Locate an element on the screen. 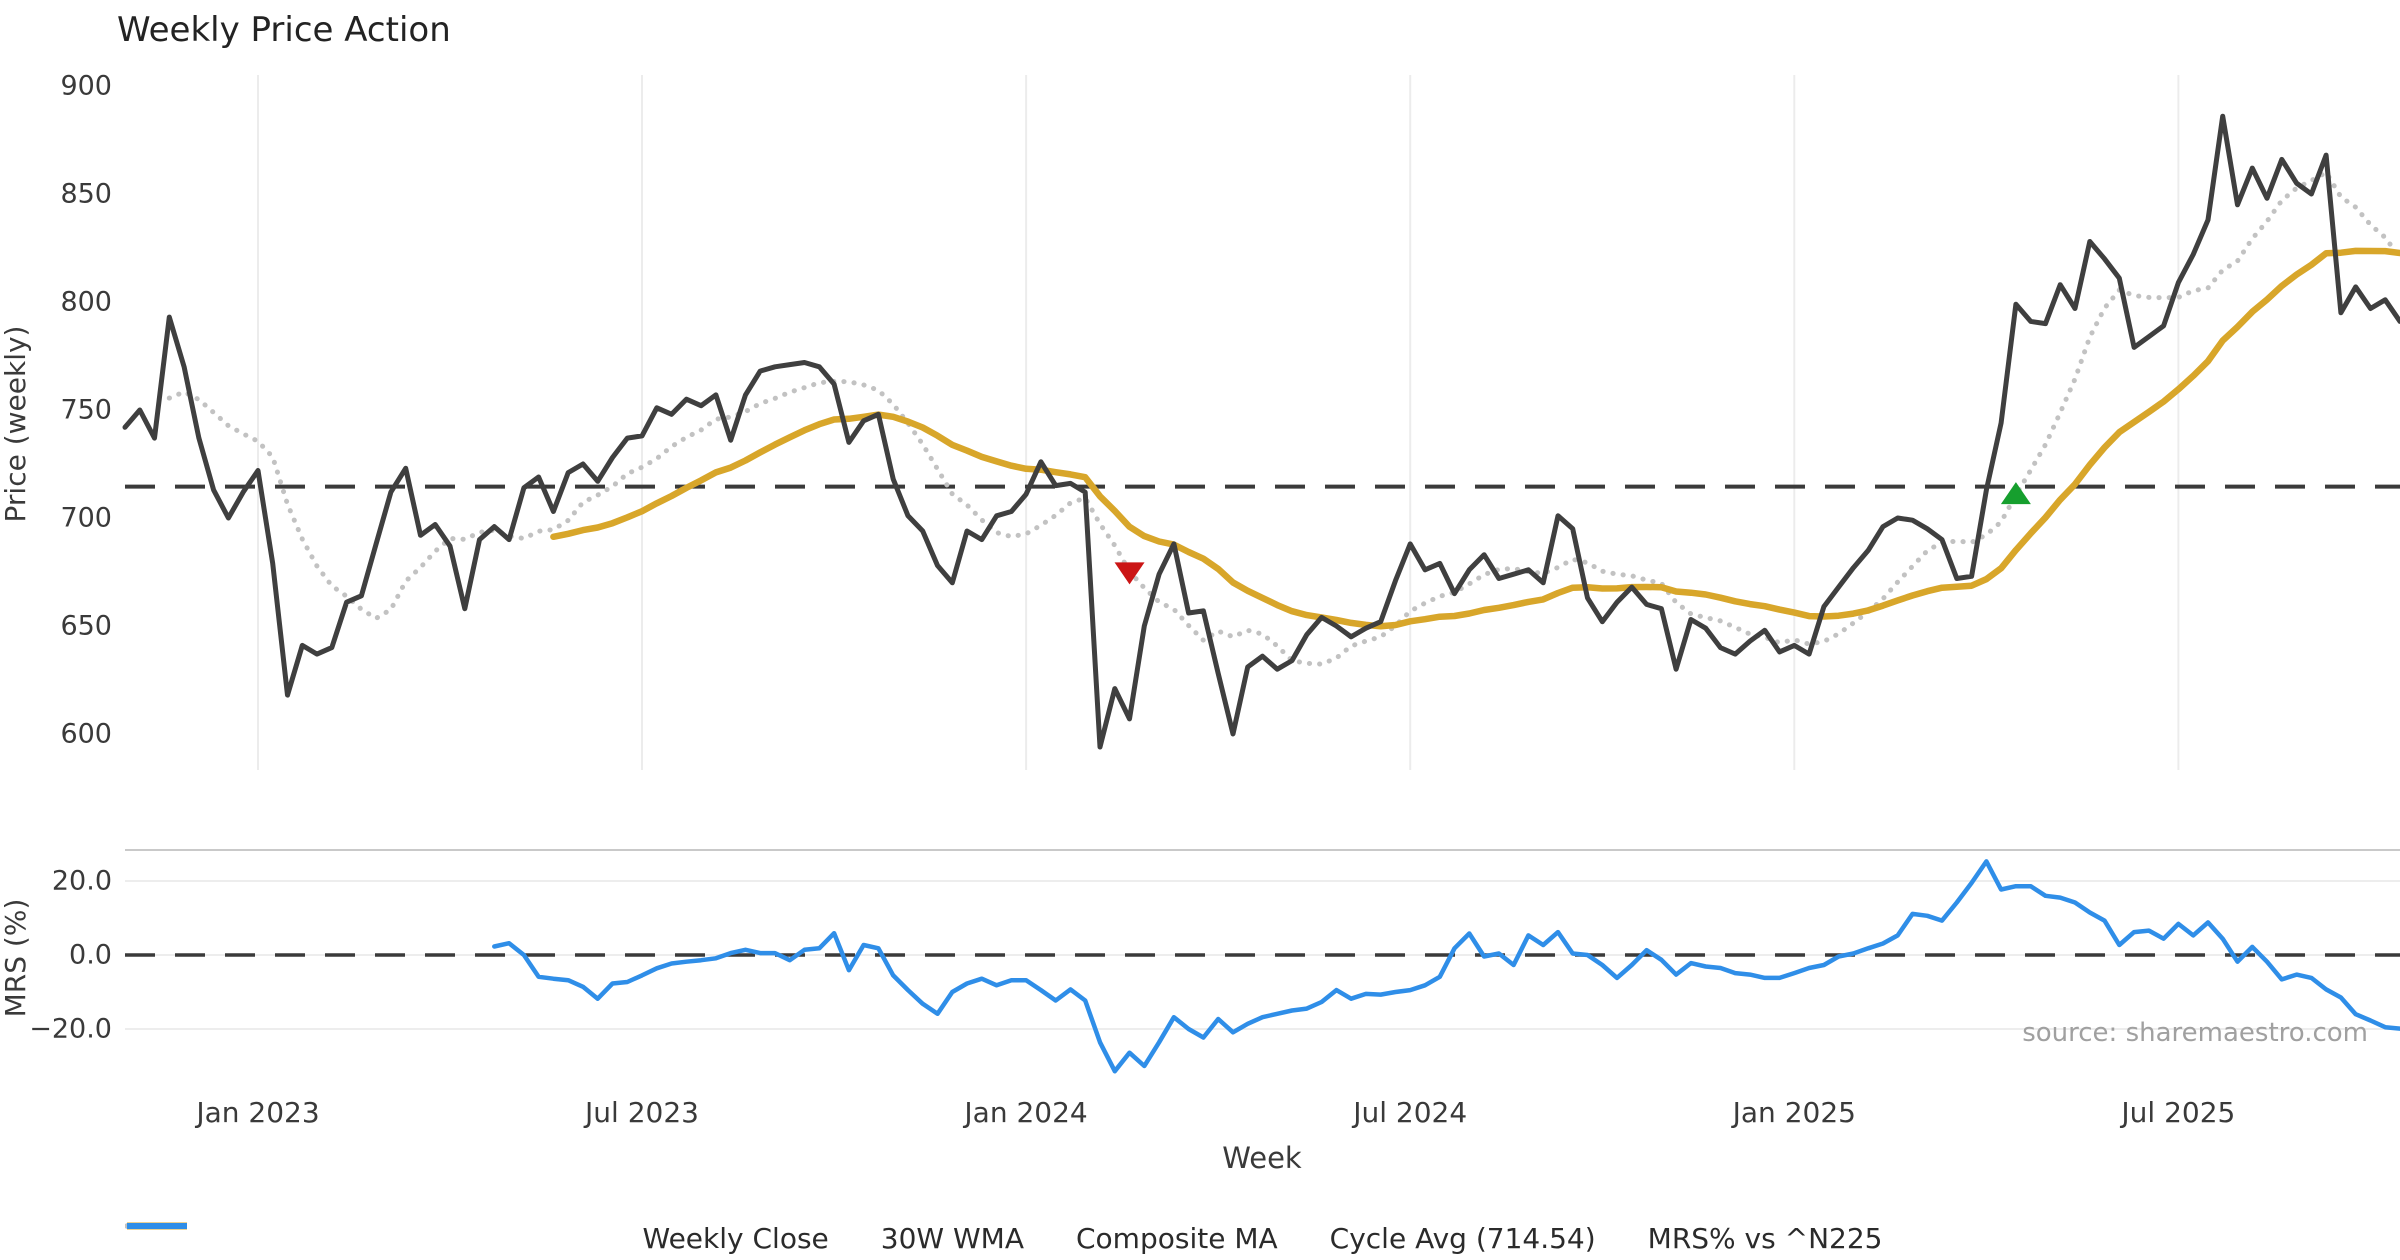 Image resolution: width=2400 pixels, height=1260 pixels. price-tick-label: 750 is located at coordinates (86, 410).